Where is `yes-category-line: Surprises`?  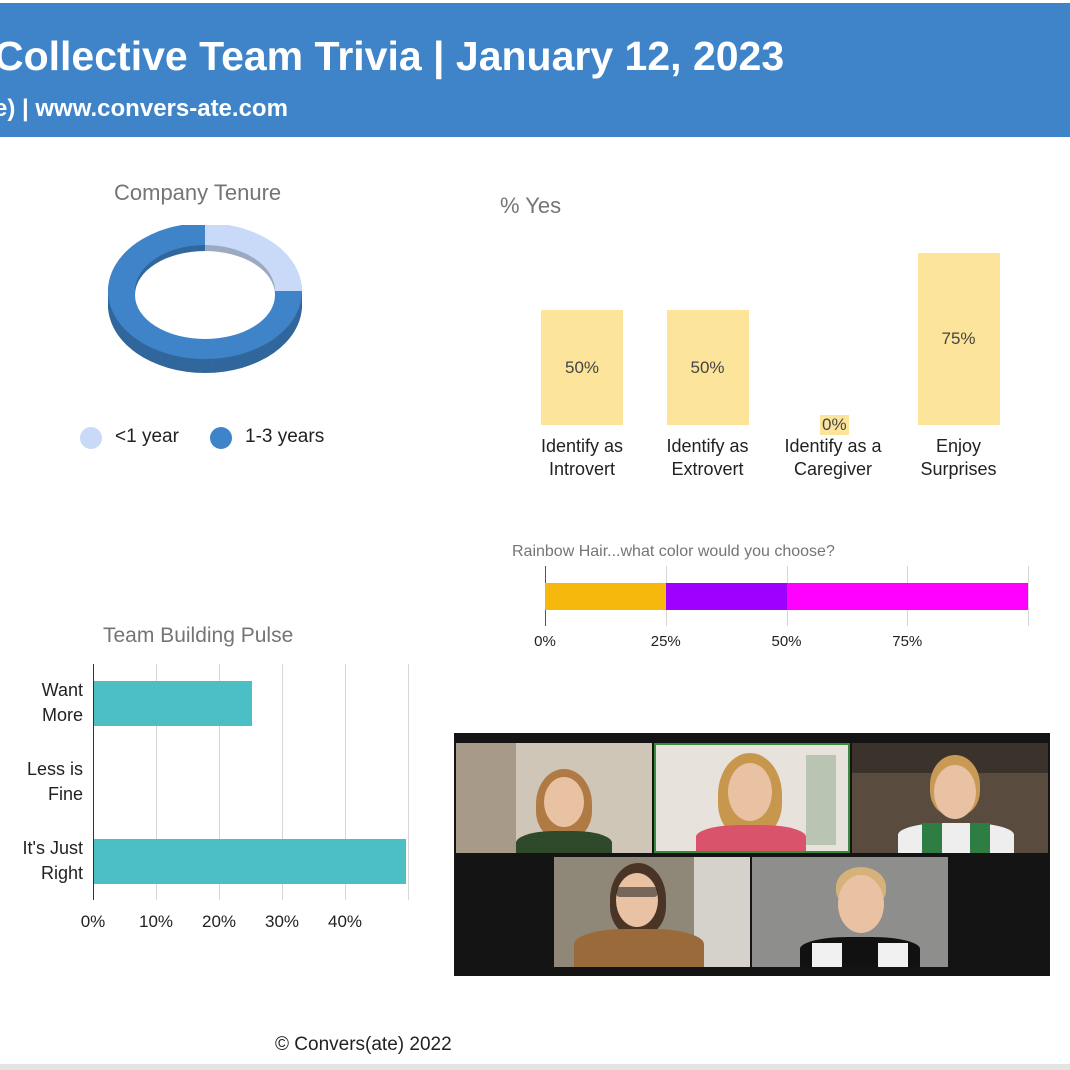
yes-category-line: Surprises is located at coordinates (958, 469).